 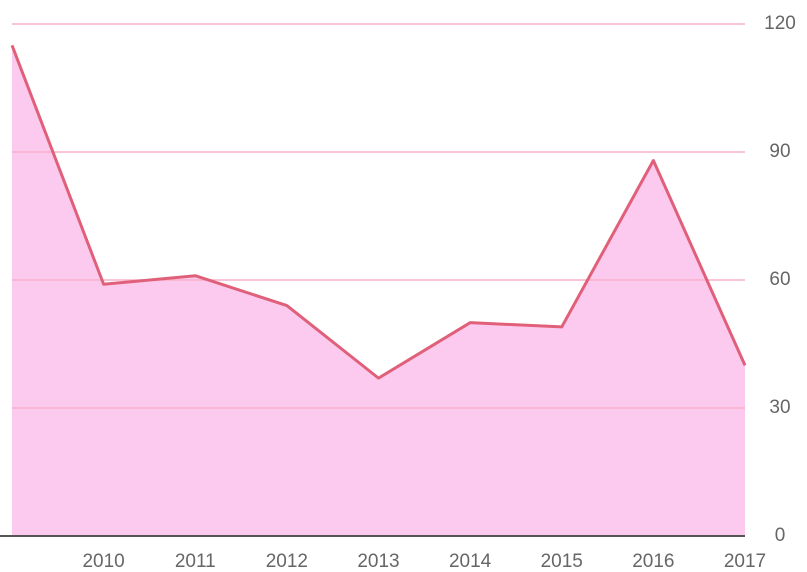 What do you see at coordinates (745, 561) in the screenshot?
I see `x-tick-label: 2017` at bounding box center [745, 561].